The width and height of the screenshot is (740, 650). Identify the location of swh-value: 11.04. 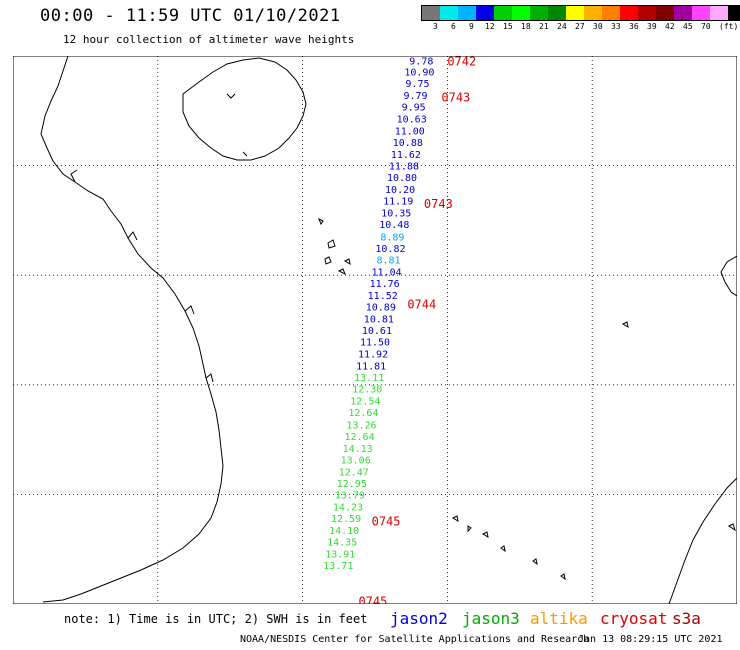
(387, 272).